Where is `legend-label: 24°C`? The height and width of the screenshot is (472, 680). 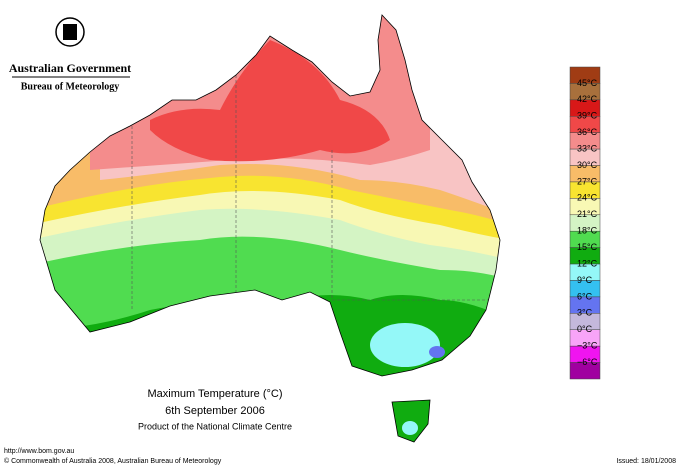 legend-label: 24°C is located at coordinates (587, 198).